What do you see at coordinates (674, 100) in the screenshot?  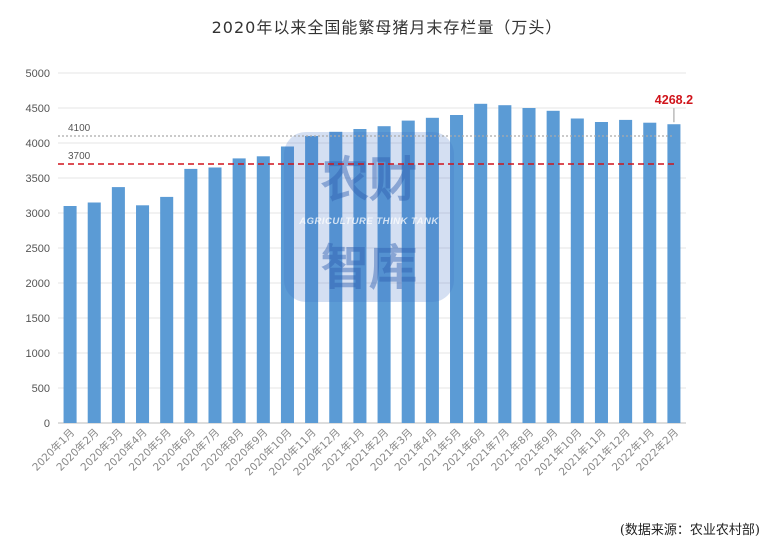 I see `data-label-last: 4268.2` at bounding box center [674, 100].